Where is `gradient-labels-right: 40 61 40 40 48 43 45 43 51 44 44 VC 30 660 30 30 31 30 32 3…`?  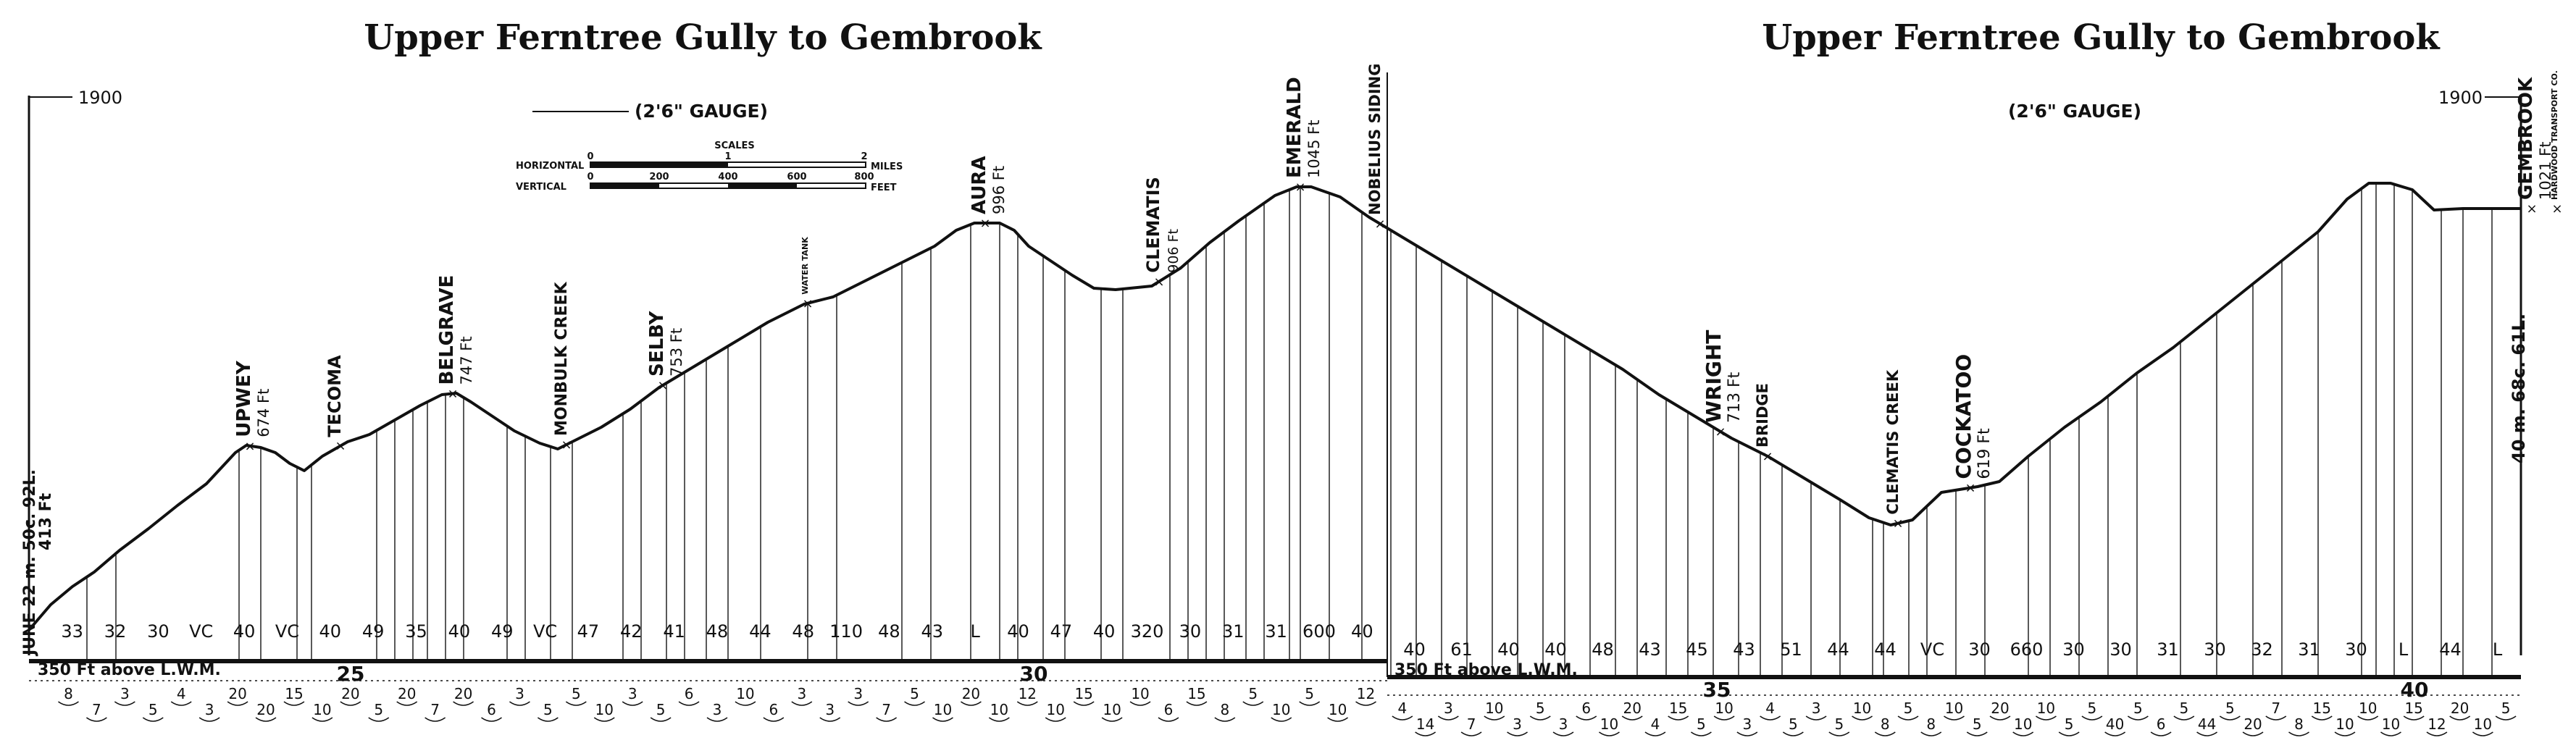
gradient-labels-right: 40 61 40 40 48 43 45 43 51 44 44 VC 30 660 30 30 31 30 32 3… is located at coordinates (1953, 649).